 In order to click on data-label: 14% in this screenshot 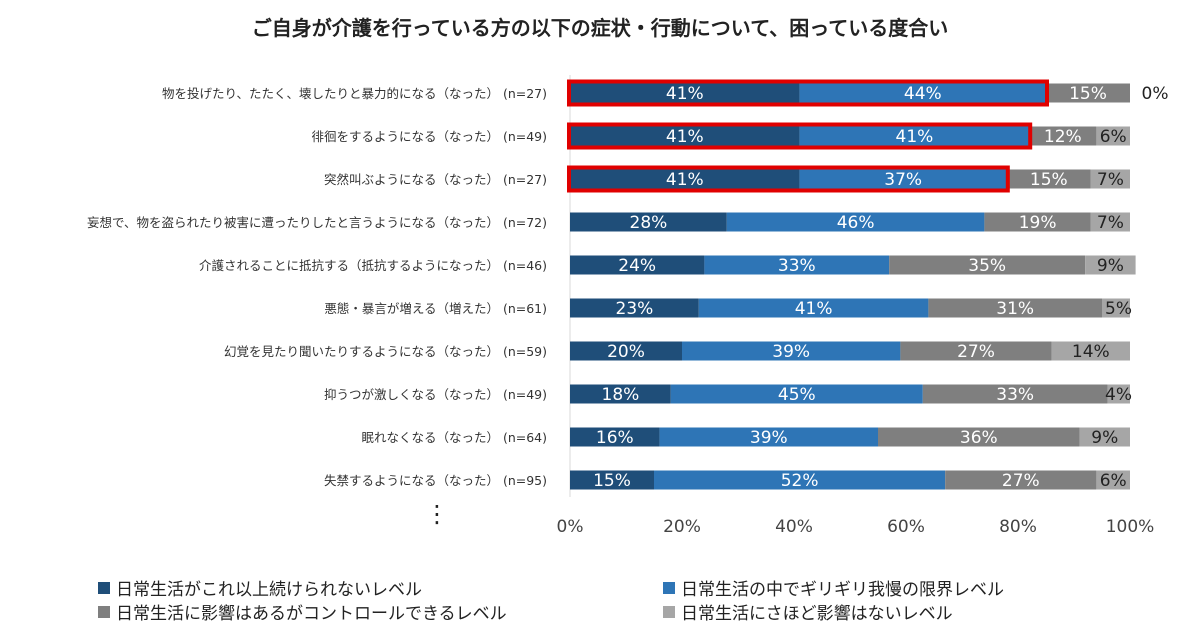, I will do `click(1091, 352)`.